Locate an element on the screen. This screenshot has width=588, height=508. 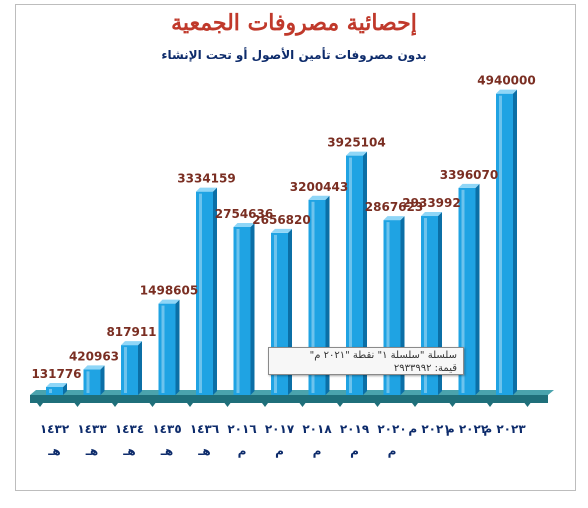
x-tick-label: ٢٠١٧ is located at coordinates (280, 429).